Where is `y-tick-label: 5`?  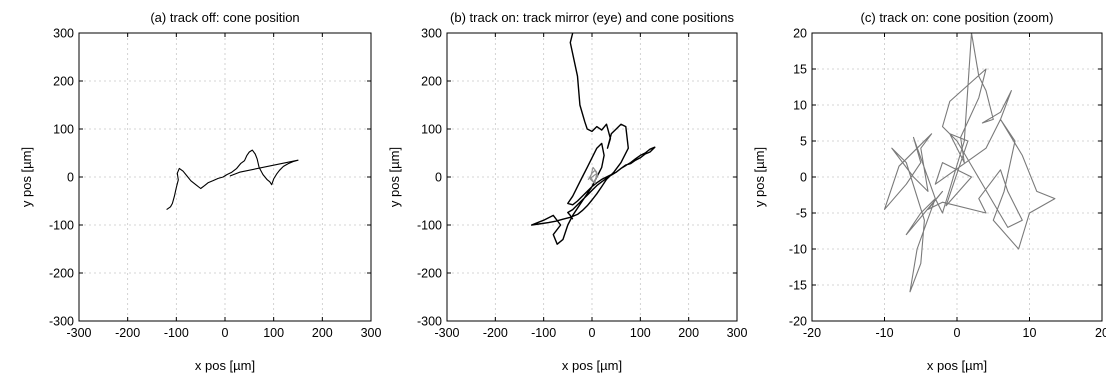 y-tick-label: 5 is located at coordinates (803, 142).